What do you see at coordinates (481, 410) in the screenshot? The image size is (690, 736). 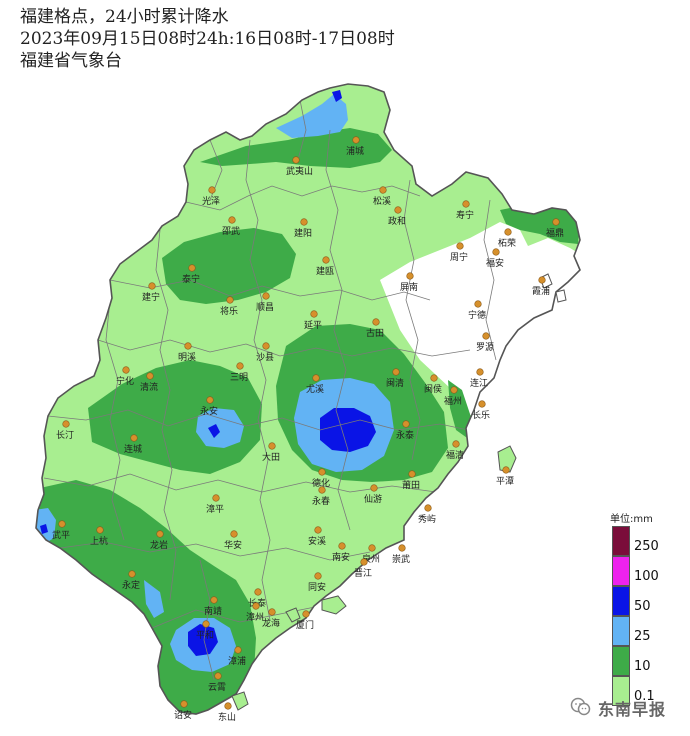 I see `city-marker: 长乐` at bounding box center [481, 410].